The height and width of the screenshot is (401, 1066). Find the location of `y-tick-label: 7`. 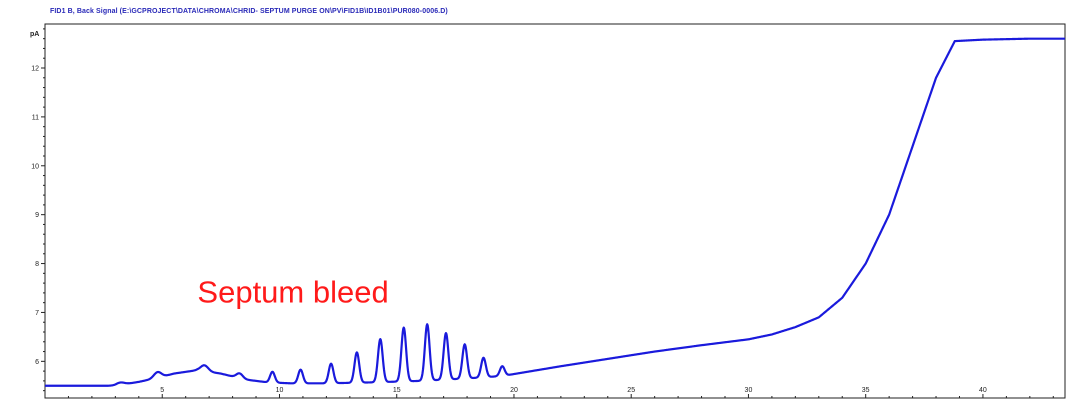

y-tick-label: 7 is located at coordinates (37, 313).